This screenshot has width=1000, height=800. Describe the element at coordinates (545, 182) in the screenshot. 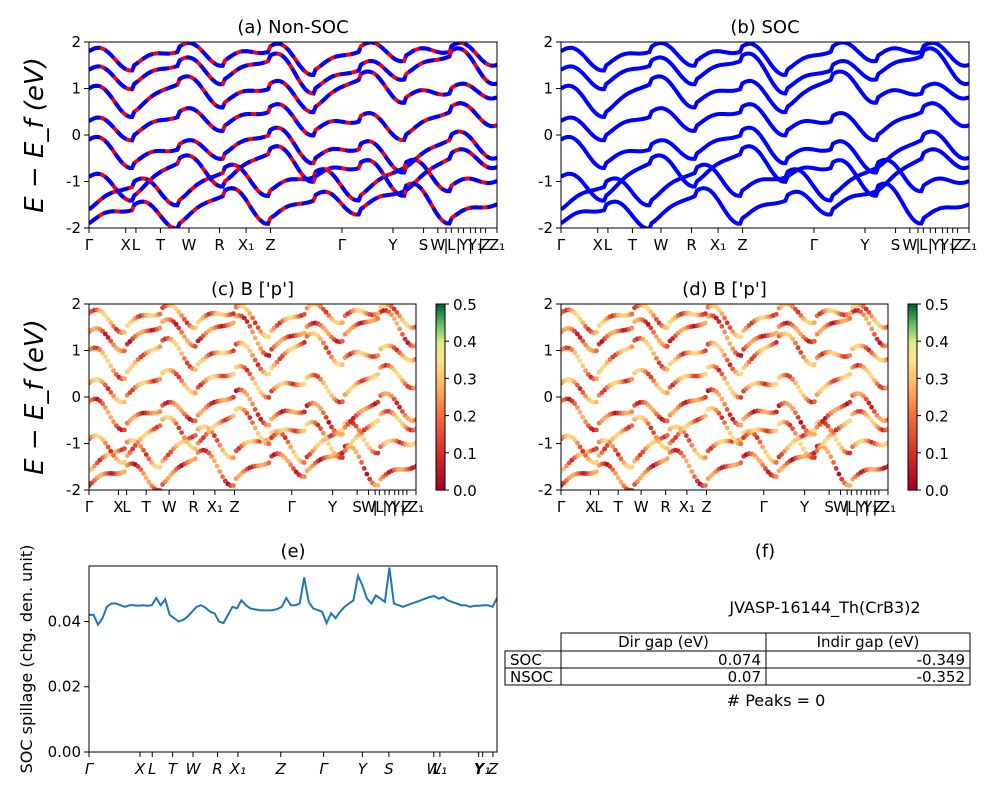

I see `panel-b-ytick-label: -1` at that location.